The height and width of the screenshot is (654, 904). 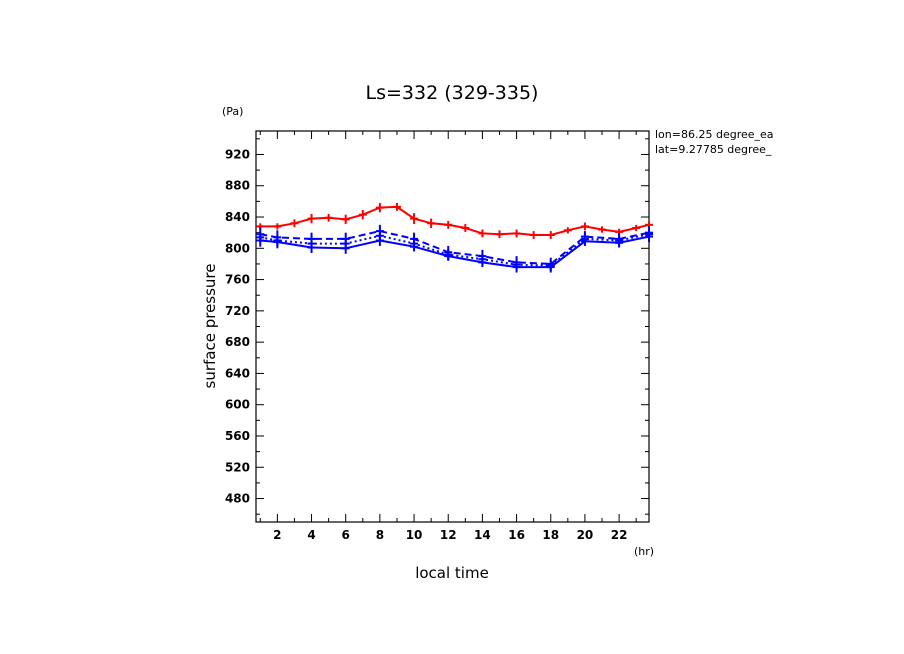 I want to click on series-layer, so click(x=454, y=237).